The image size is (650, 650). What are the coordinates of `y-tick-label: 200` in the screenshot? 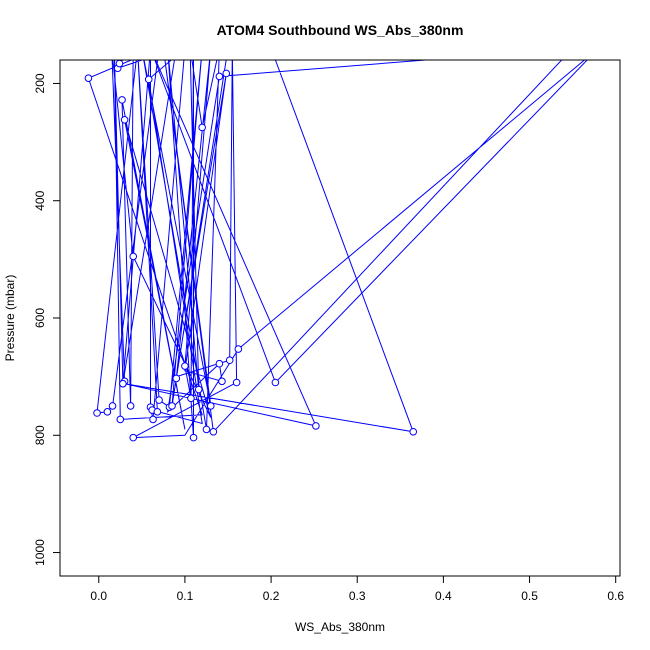 It's located at (40, 83).